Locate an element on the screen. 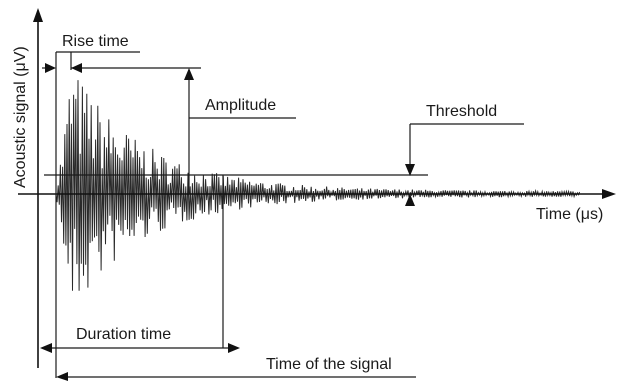  threshold-label: Threshold is located at coordinates (461, 111).